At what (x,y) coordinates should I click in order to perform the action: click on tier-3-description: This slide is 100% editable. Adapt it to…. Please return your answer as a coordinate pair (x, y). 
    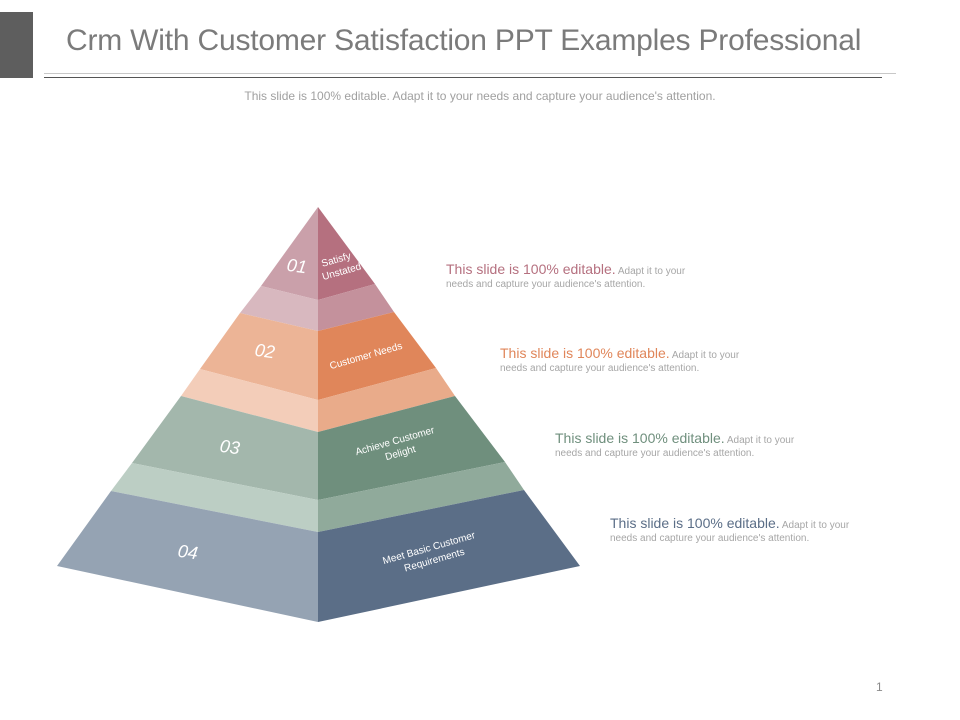
    Looking at the image, I should click on (705, 445).